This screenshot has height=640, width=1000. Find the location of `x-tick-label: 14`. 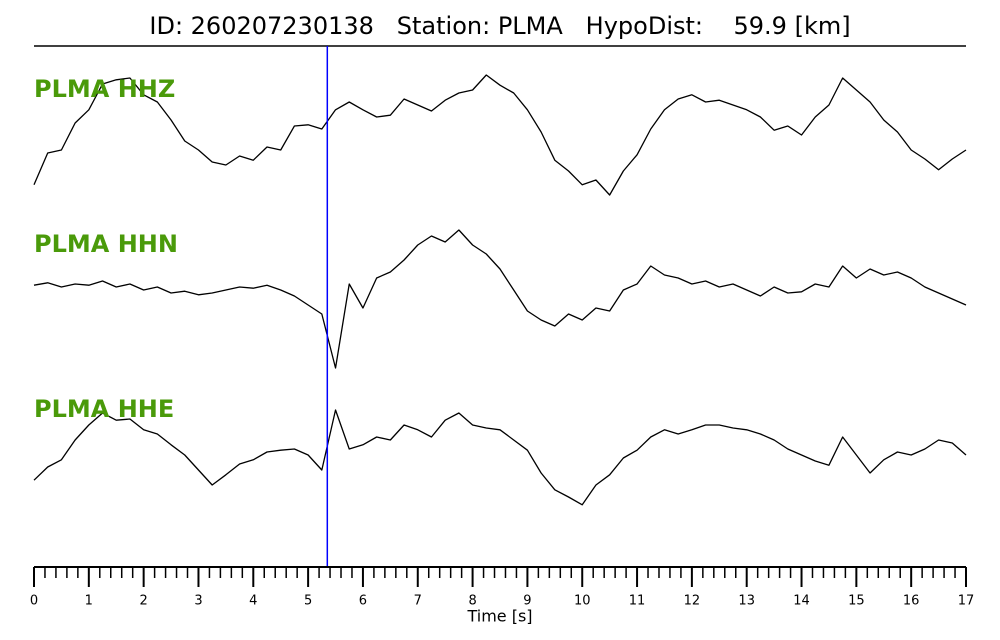

x-tick-label: 14 is located at coordinates (801, 601).